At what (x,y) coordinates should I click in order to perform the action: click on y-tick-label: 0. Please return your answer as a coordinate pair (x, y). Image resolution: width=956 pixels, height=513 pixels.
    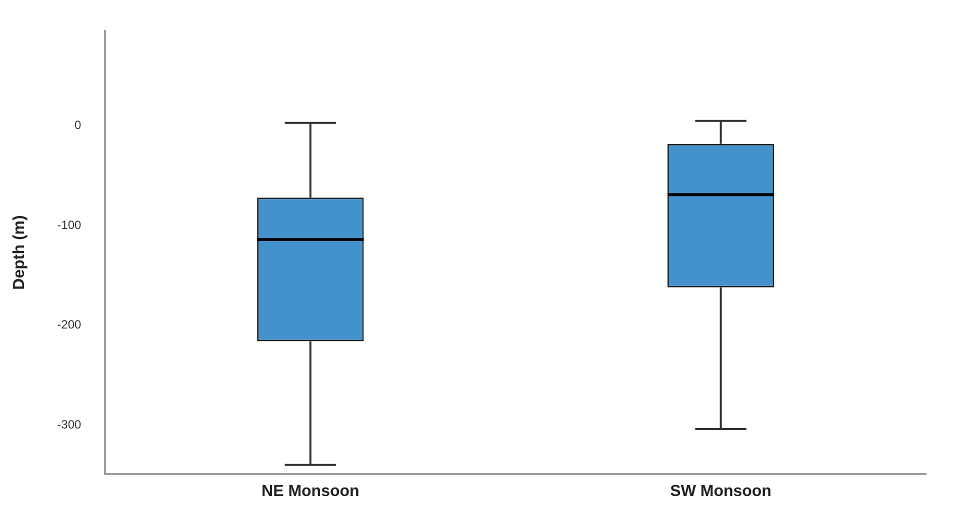
    Looking at the image, I should click on (78, 125).